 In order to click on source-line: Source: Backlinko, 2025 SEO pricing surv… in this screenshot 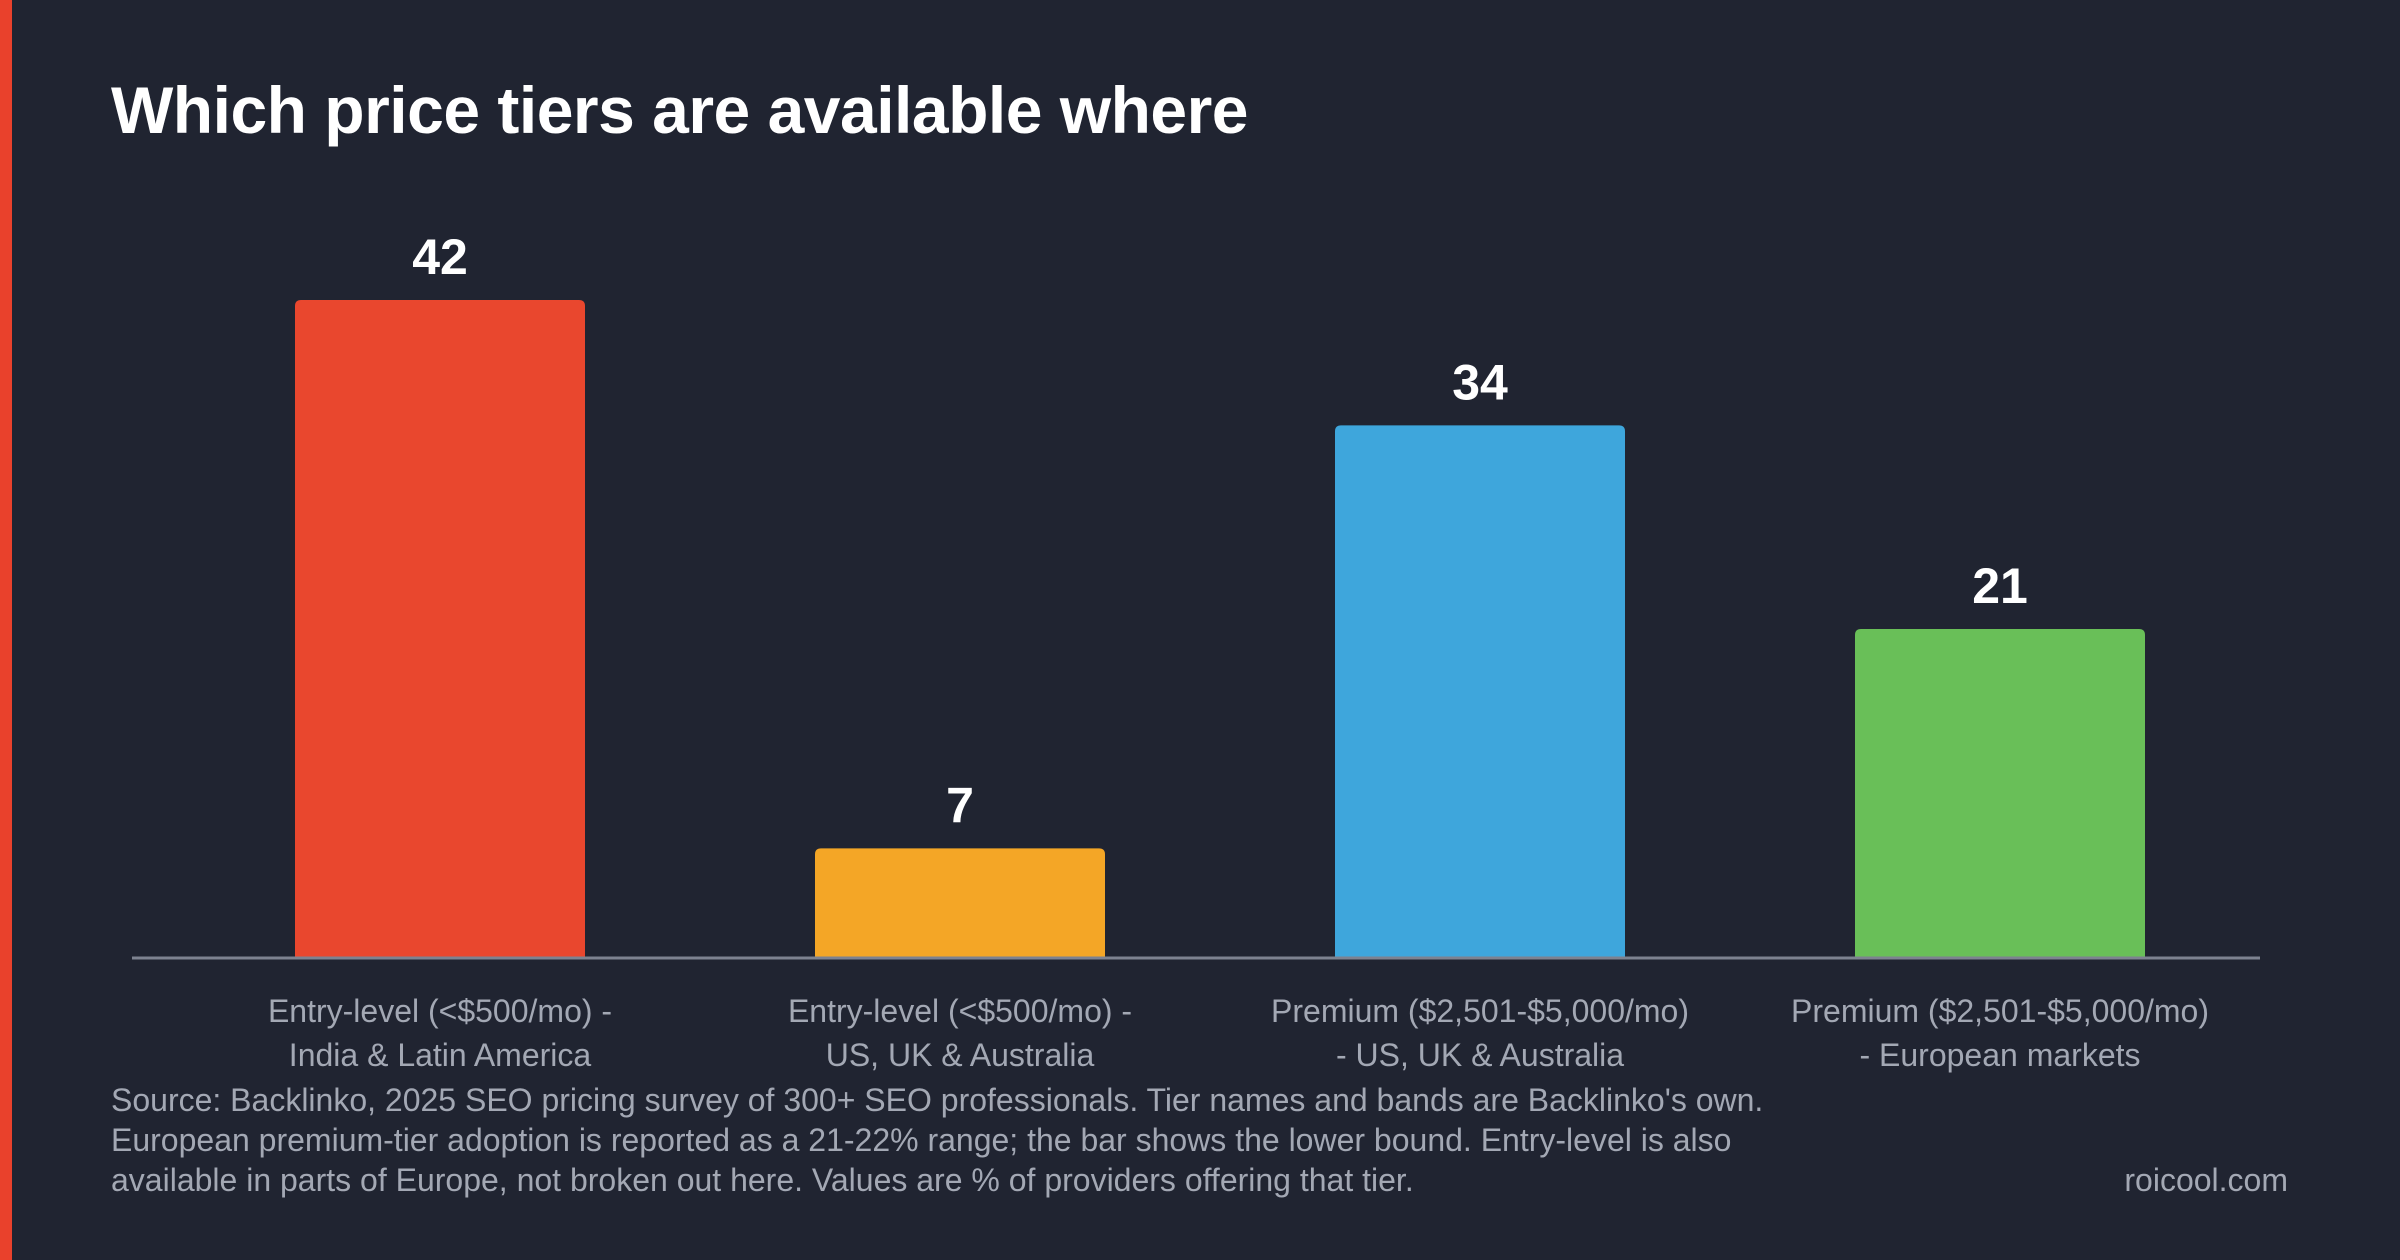, I will do `click(937, 1100)`.